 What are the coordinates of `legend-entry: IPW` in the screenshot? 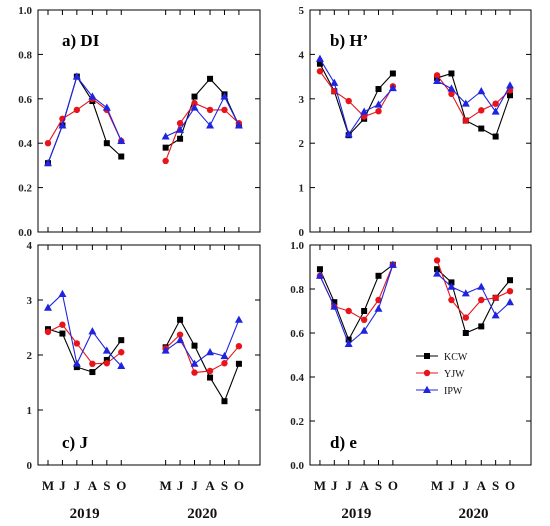 It's located at (453, 391).